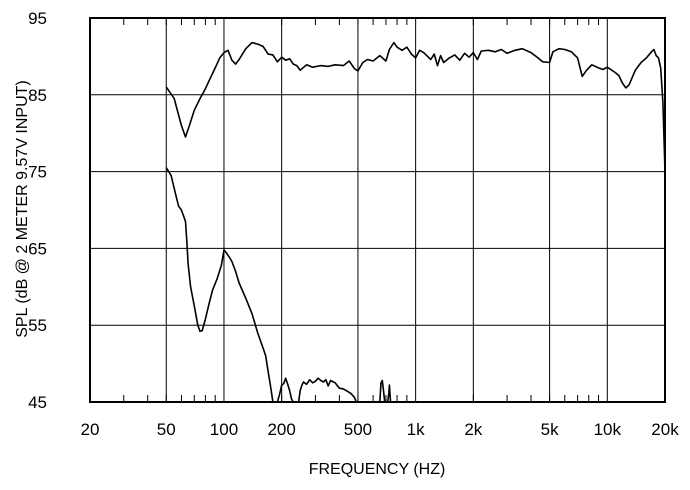  Describe the element at coordinates (473, 429) in the screenshot. I see `x-tick-label: 2k` at that location.